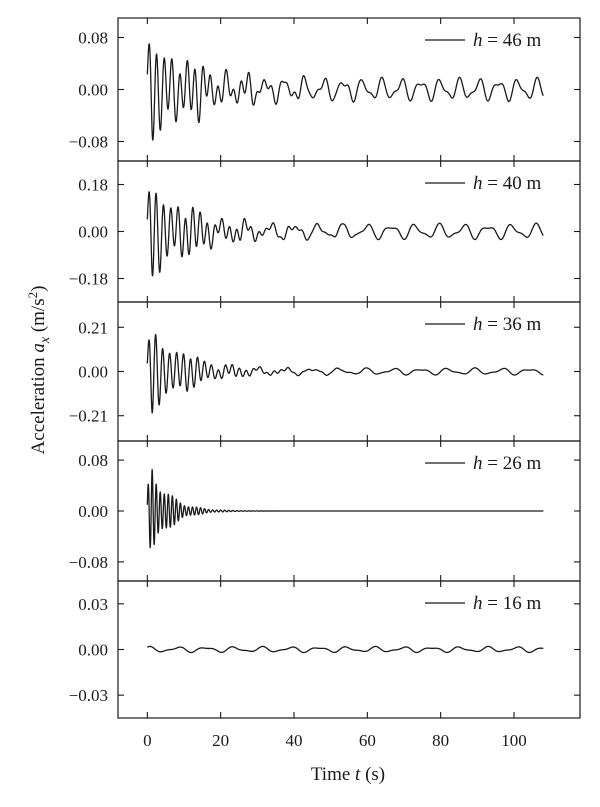 This screenshot has width=600, height=807. I want to click on x-tick-label: 20, so click(220, 740).